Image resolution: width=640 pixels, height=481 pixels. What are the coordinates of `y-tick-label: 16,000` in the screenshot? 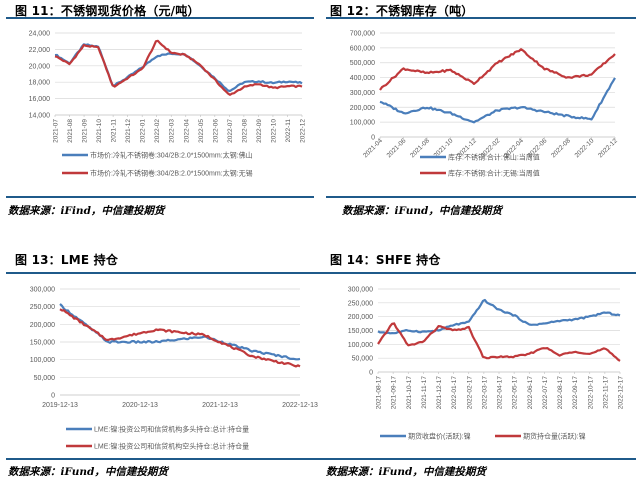 It's located at (40, 99).